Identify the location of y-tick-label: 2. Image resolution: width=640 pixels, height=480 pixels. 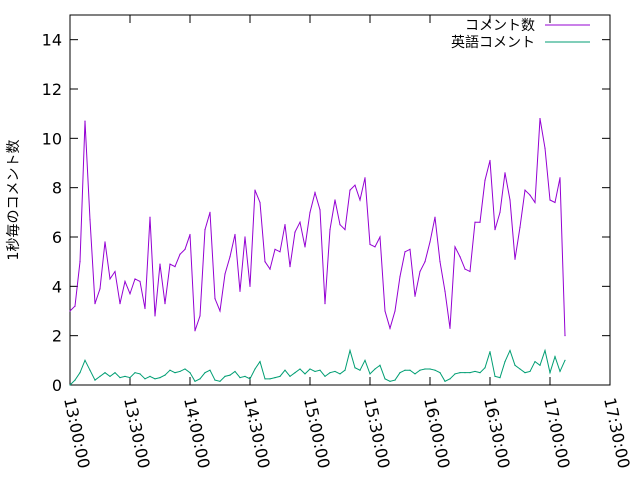
(57, 336).